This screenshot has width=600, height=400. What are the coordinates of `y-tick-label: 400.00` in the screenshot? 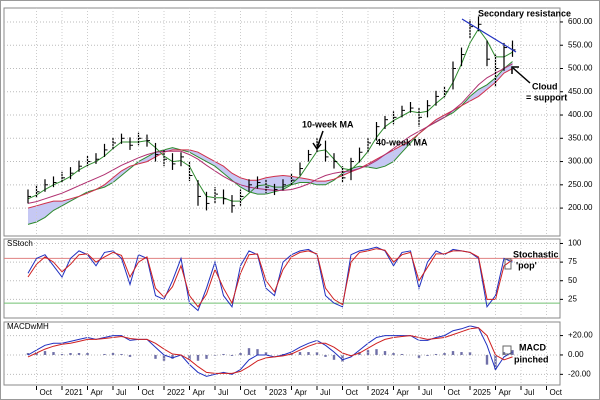 It's located at (580, 114).